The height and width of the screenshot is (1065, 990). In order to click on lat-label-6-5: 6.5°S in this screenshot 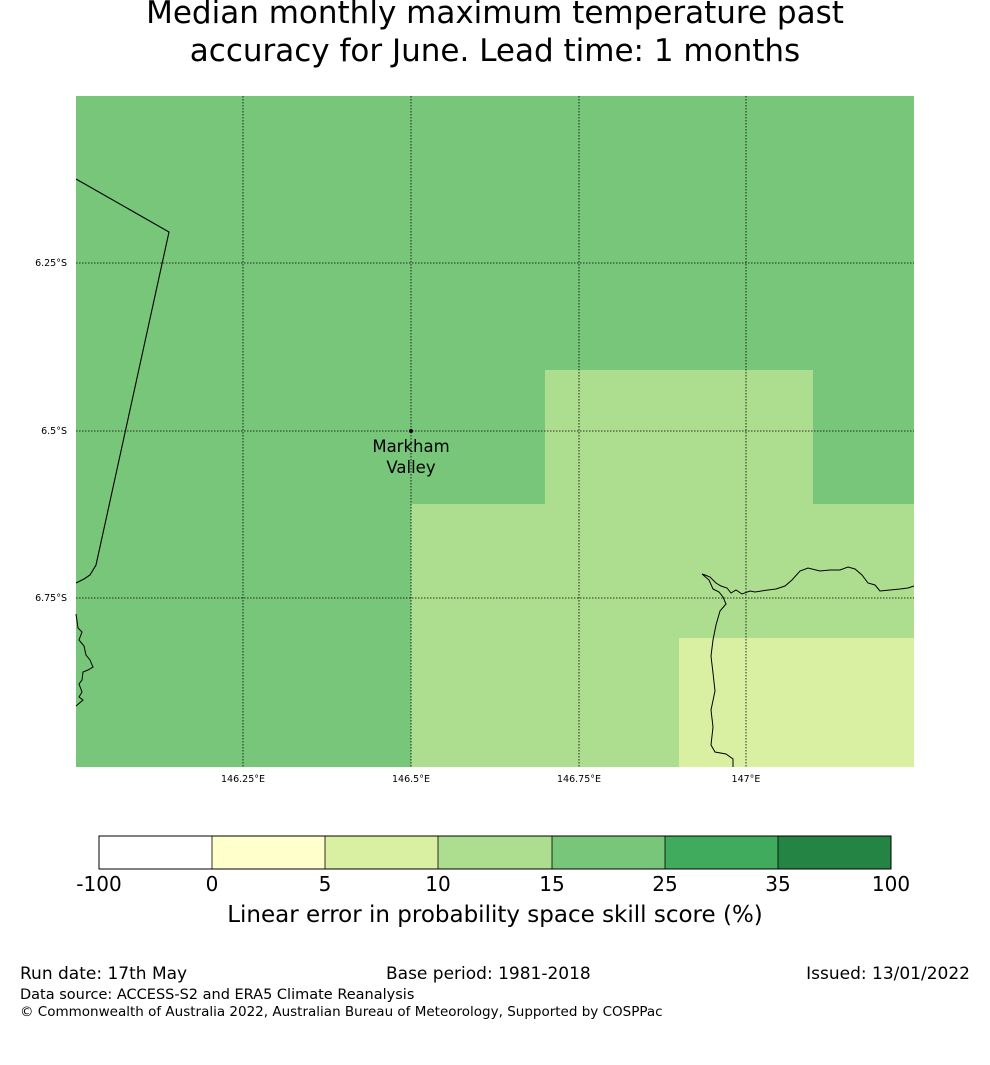, I will do `click(54, 431)`.